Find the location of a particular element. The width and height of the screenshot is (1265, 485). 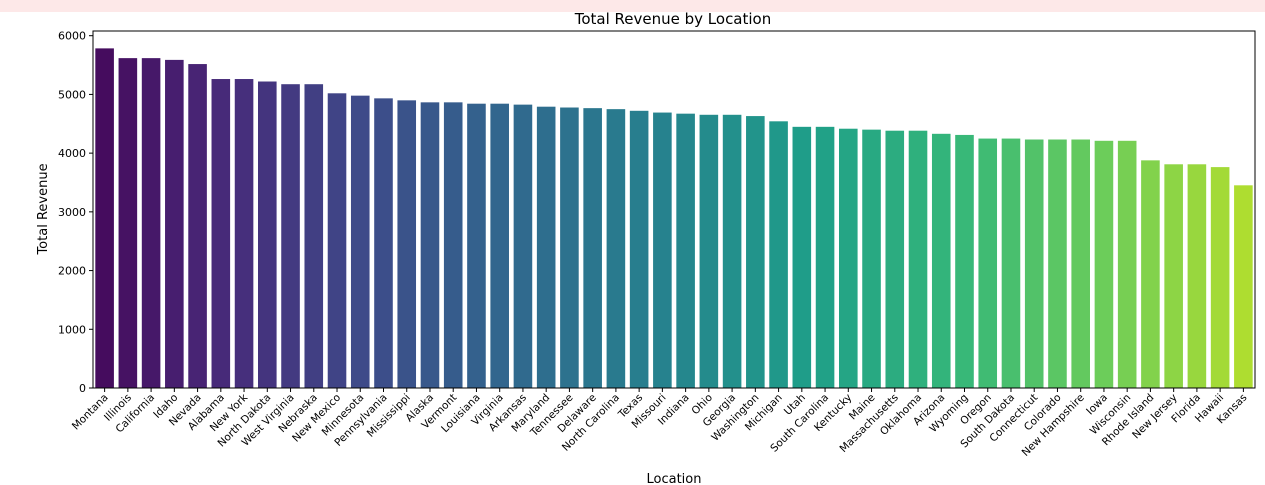

bar-nebraska is located at coordinates (314, 236).